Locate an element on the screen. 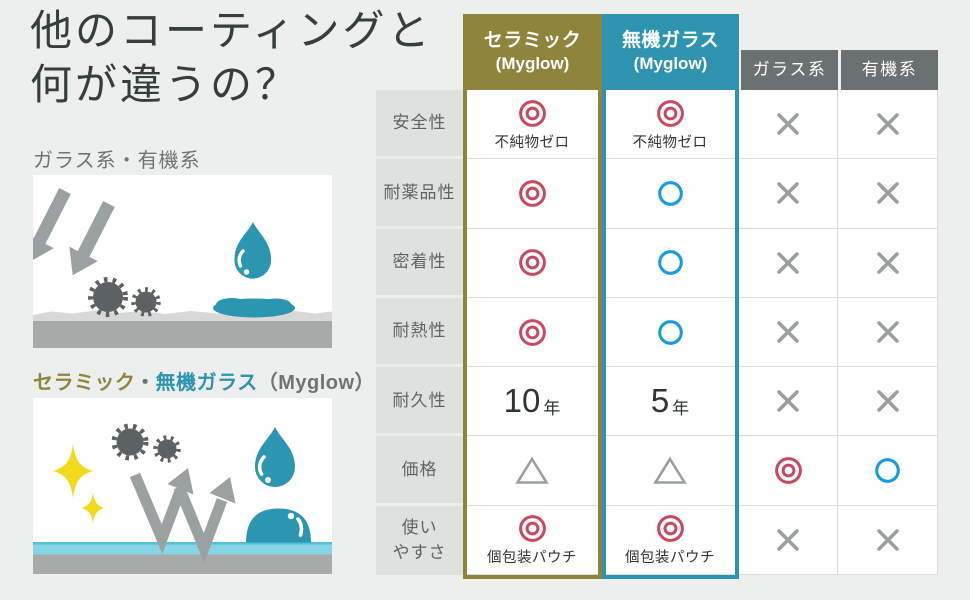 This screenshot has height=600, width=970. glass-coating-svg is located at coordinates (178, 261).